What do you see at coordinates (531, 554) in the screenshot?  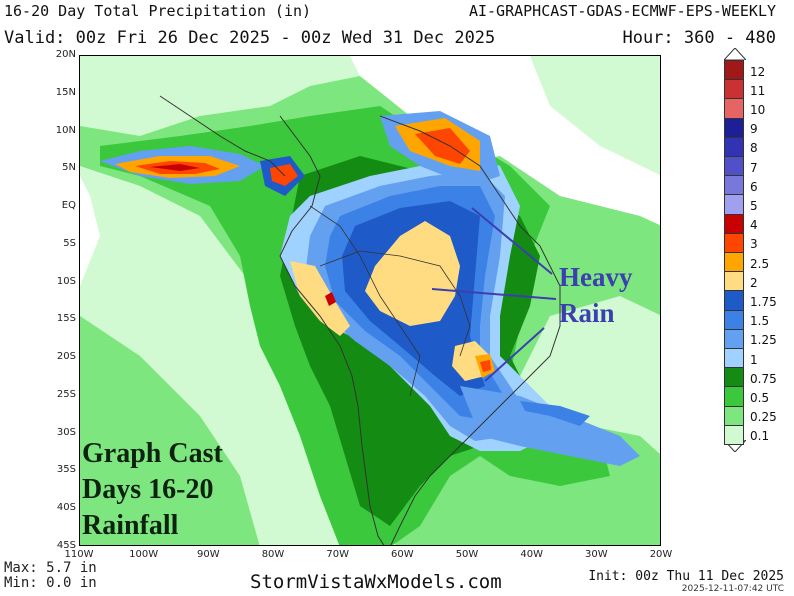 I see `lon-label: 40W` at bounding box center [531, 554].